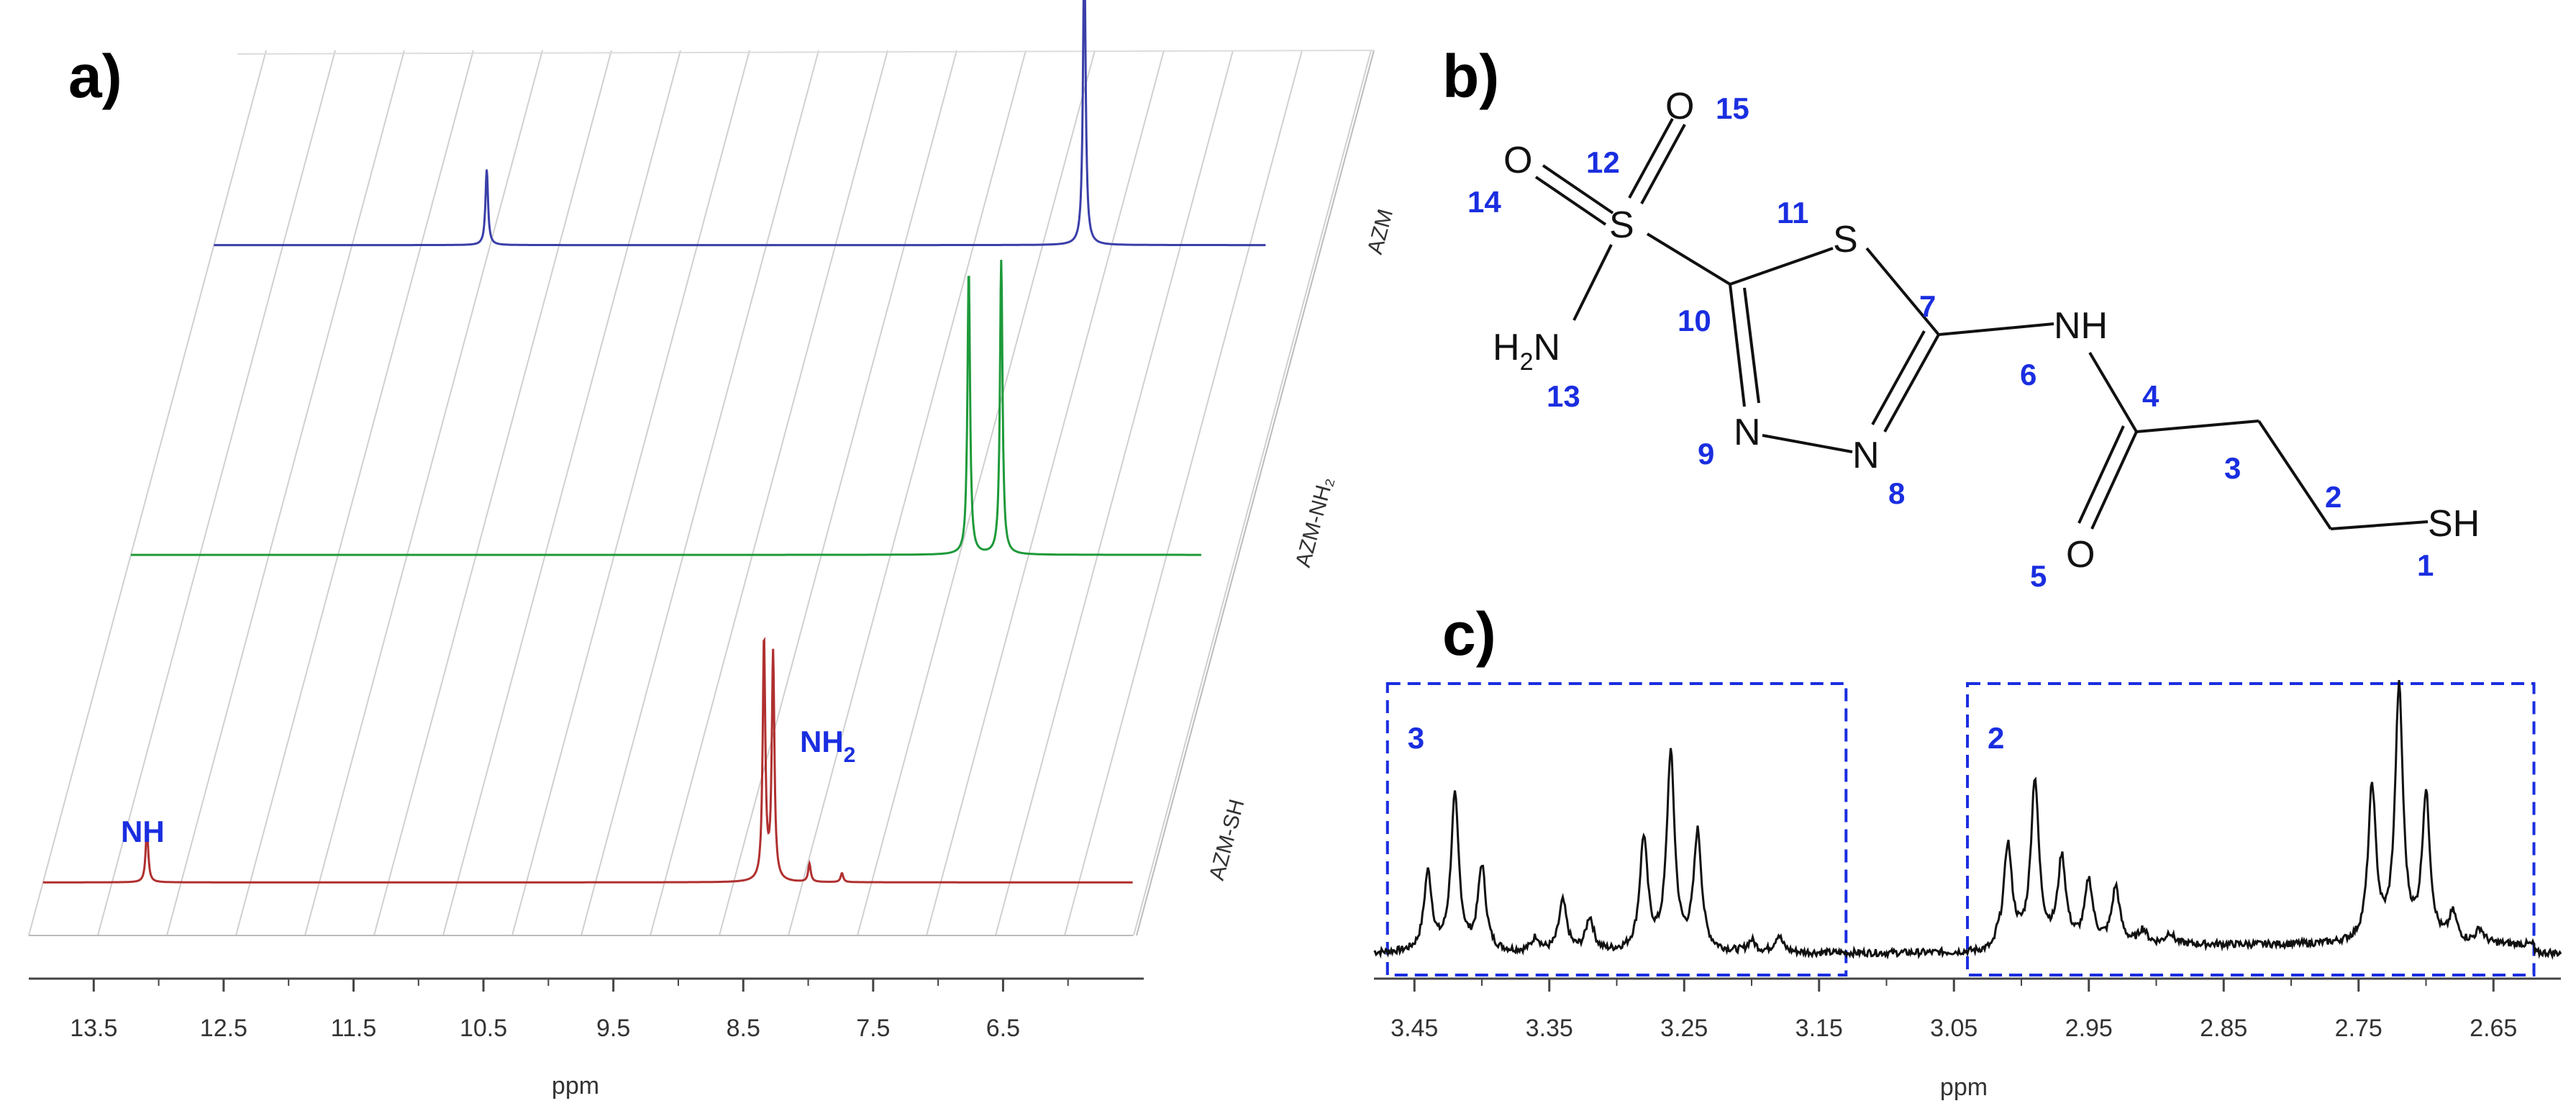 The width and height of the screenshot is (2576, 1106). What do you see at coordinates (95, 76) in the screenshot?
I see `panel-a-label: a)` at bounding box center [95, 76].